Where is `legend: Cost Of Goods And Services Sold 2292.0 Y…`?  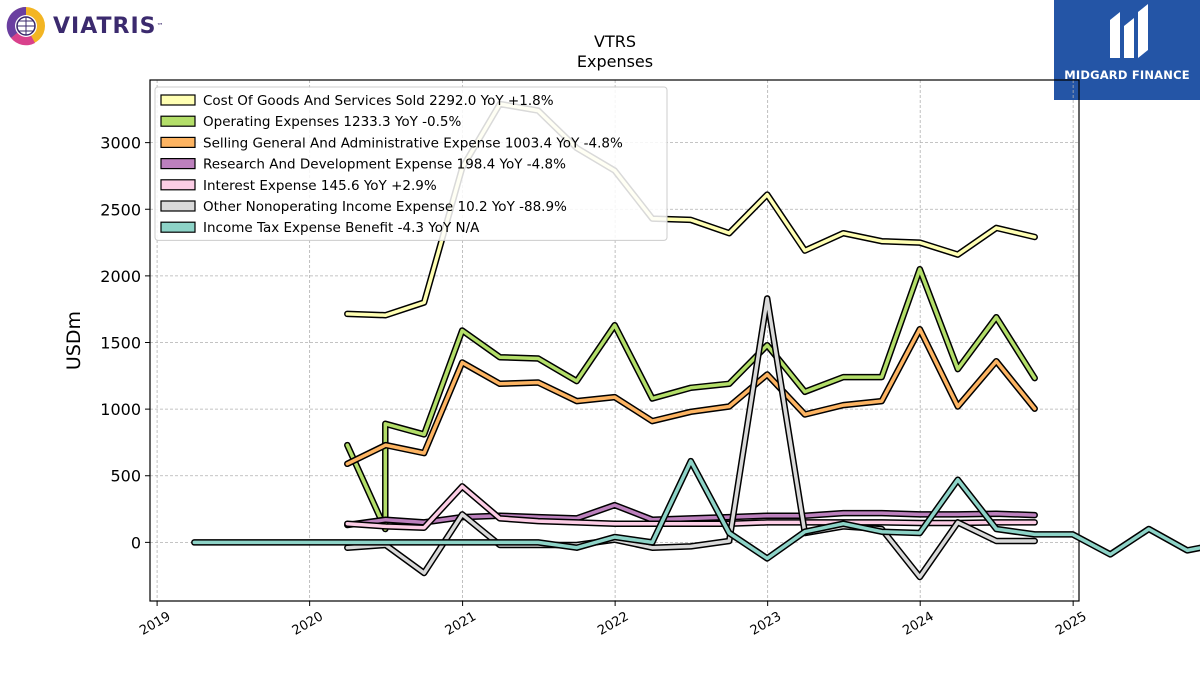 legend: Cost Of Goods And Services Sold 2292.0 Y… is located at coordinates (411, 163).